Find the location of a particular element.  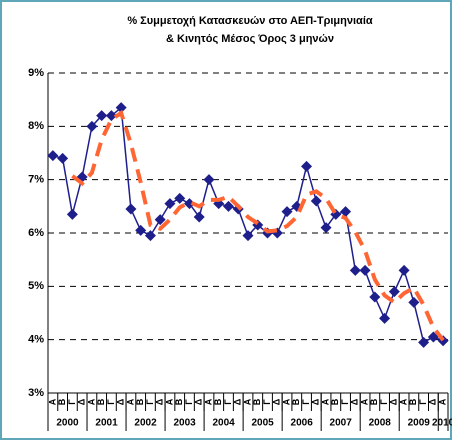

year-label: 2009 is located at coordinates (419, 423).